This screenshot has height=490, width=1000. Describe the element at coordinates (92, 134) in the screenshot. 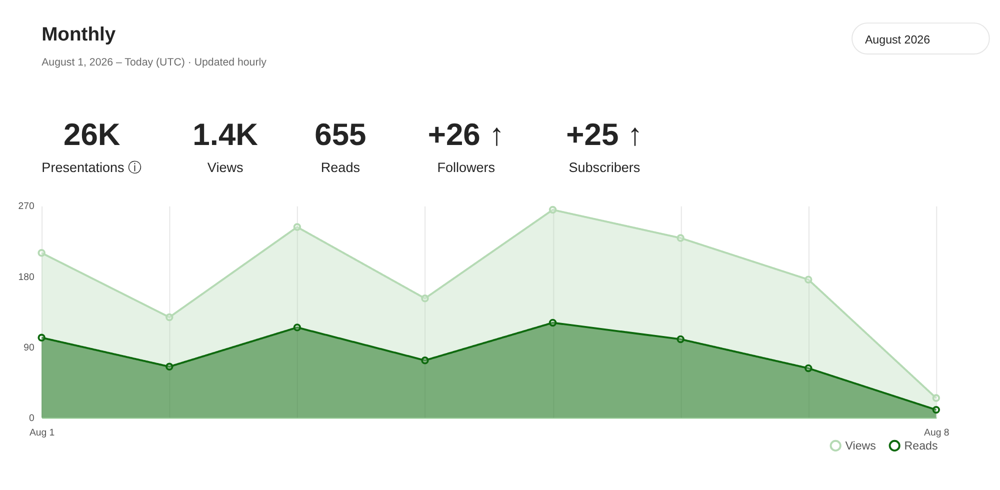

I see `text: 26K` at that location.